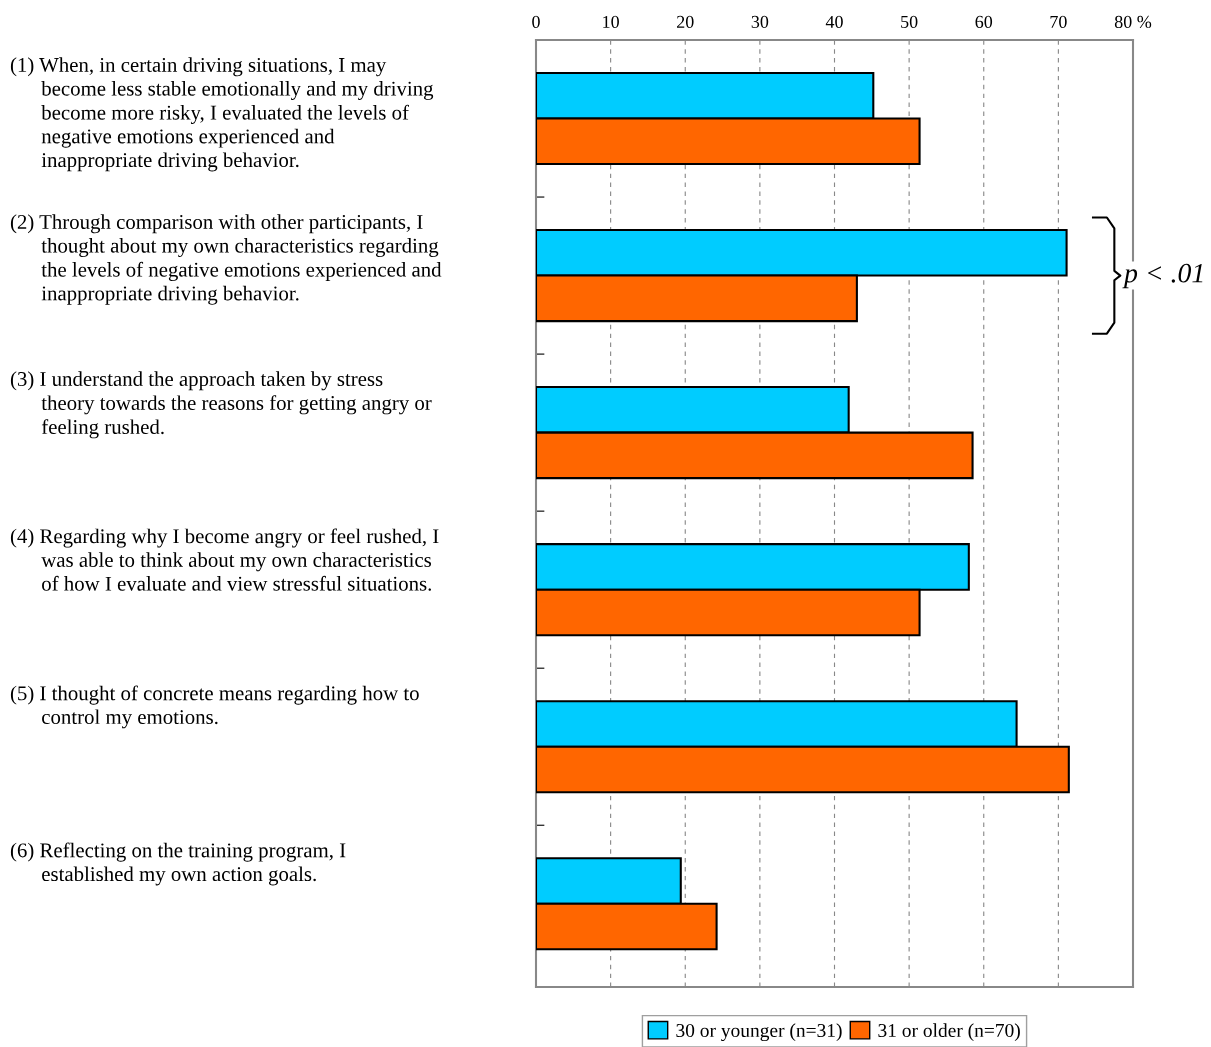 The image size is (1211, 1047). I want to click on x-tick-label: 50, so click(909, 21).